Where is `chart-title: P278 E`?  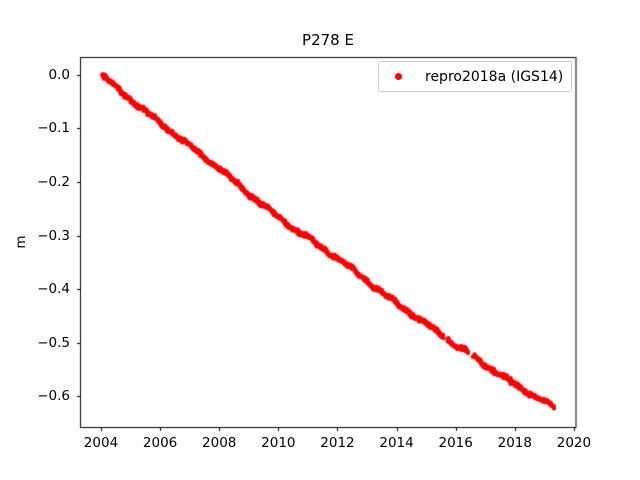
chart-title: P278 E is located at coordinates (328, 40).